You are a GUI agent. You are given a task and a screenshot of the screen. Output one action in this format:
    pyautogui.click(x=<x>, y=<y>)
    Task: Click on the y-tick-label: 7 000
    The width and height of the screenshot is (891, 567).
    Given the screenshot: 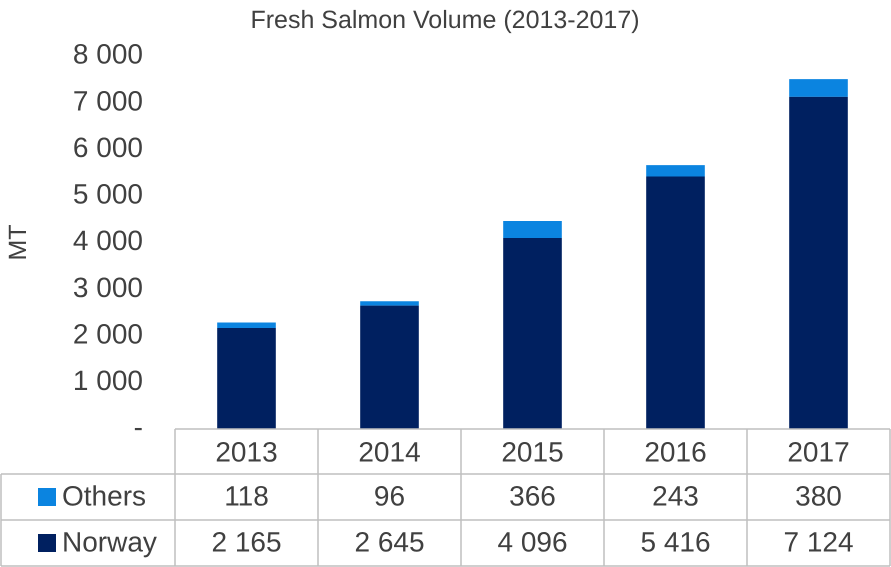 What is the action you would take?
    pyautogui.click(x=107, y=100)
    